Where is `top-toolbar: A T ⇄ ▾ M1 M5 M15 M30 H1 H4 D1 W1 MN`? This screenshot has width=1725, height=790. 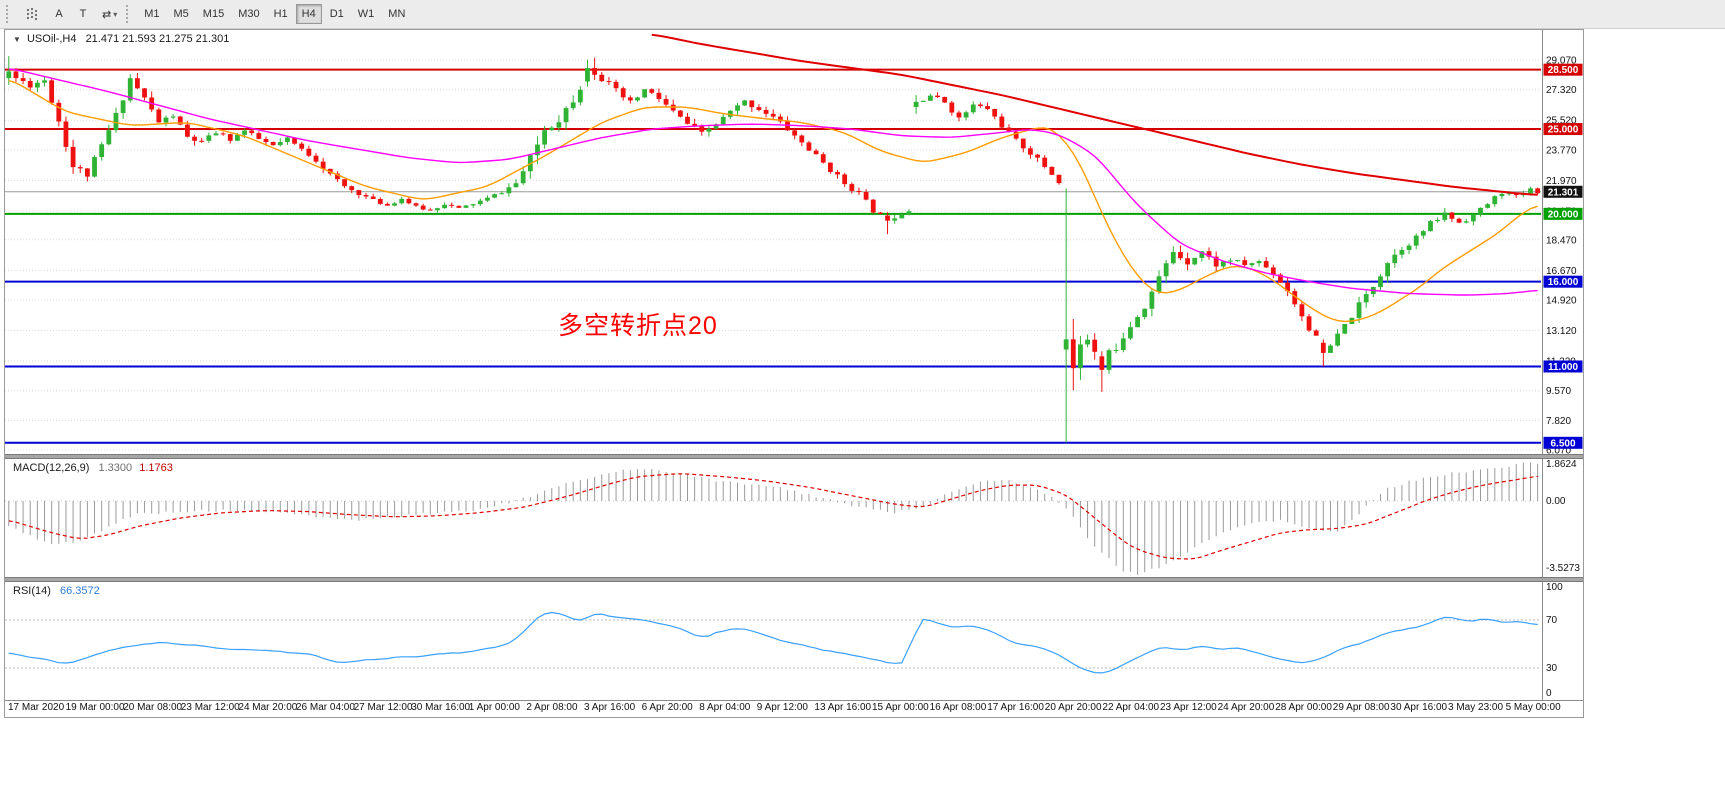 top-toolbar: A T ⇄ ▾ M1 M5 M15 M30 H1 H4 D1 W1 MN is located at coordinates (862, 14).